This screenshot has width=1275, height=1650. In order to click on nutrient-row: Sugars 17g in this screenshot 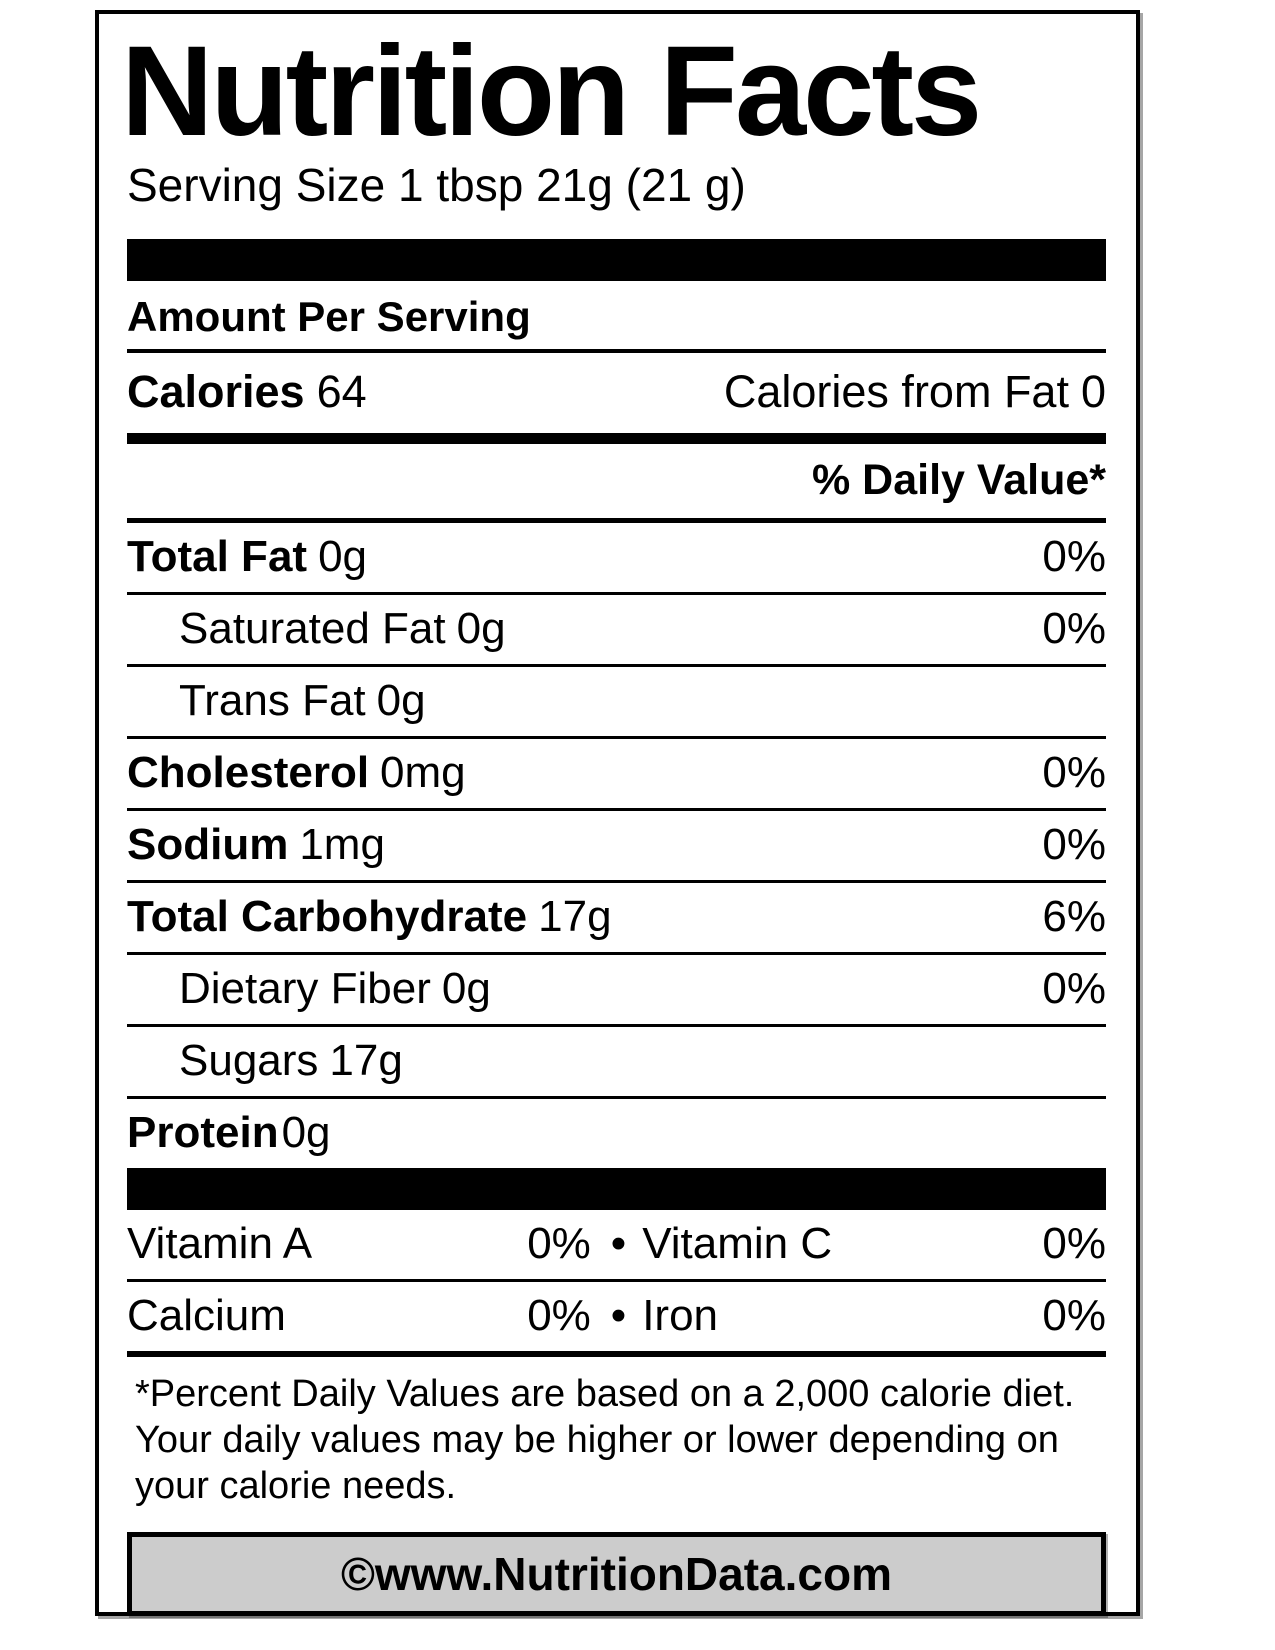, I will do `click(616, 1063)`.